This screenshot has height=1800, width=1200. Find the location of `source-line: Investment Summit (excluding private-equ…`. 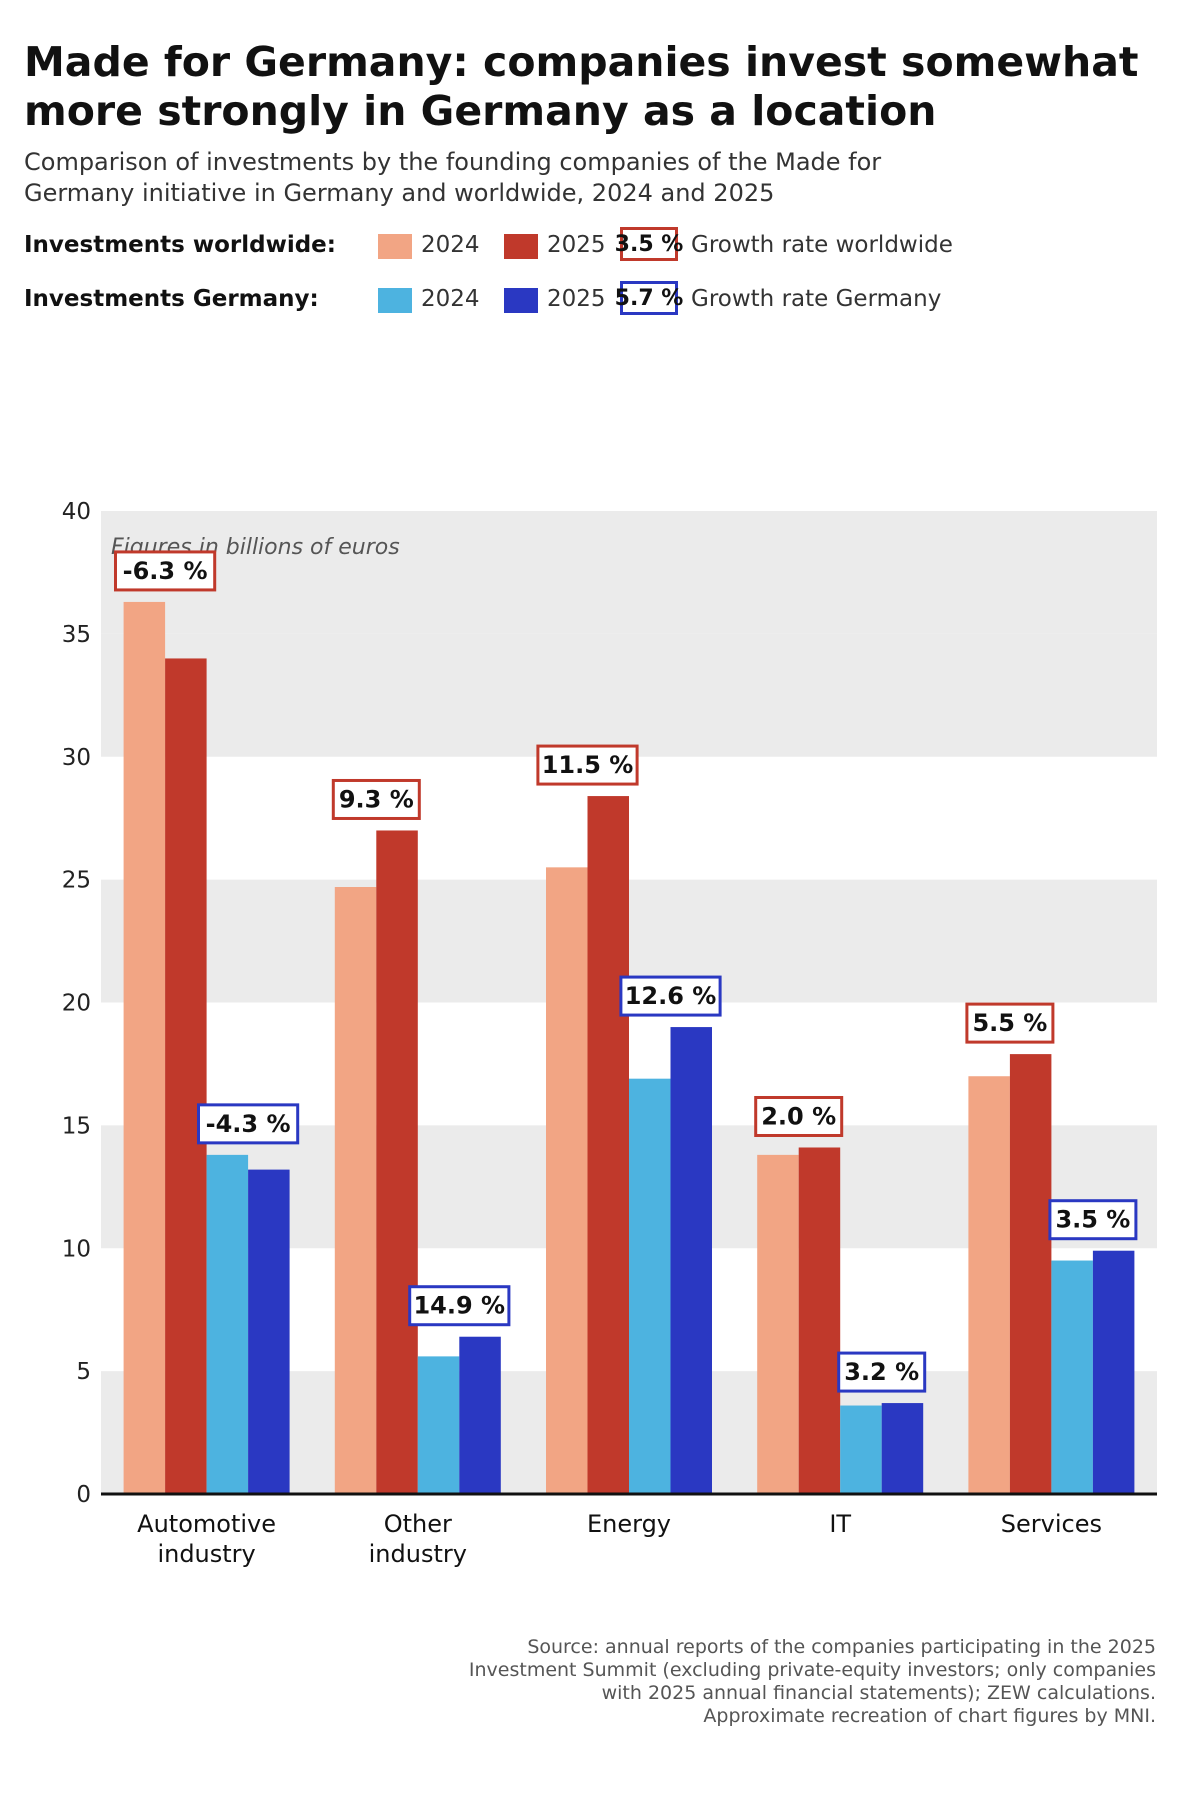

source-line: Investment Summit (excluding private-equ… is located at coordinates (812, 1670).